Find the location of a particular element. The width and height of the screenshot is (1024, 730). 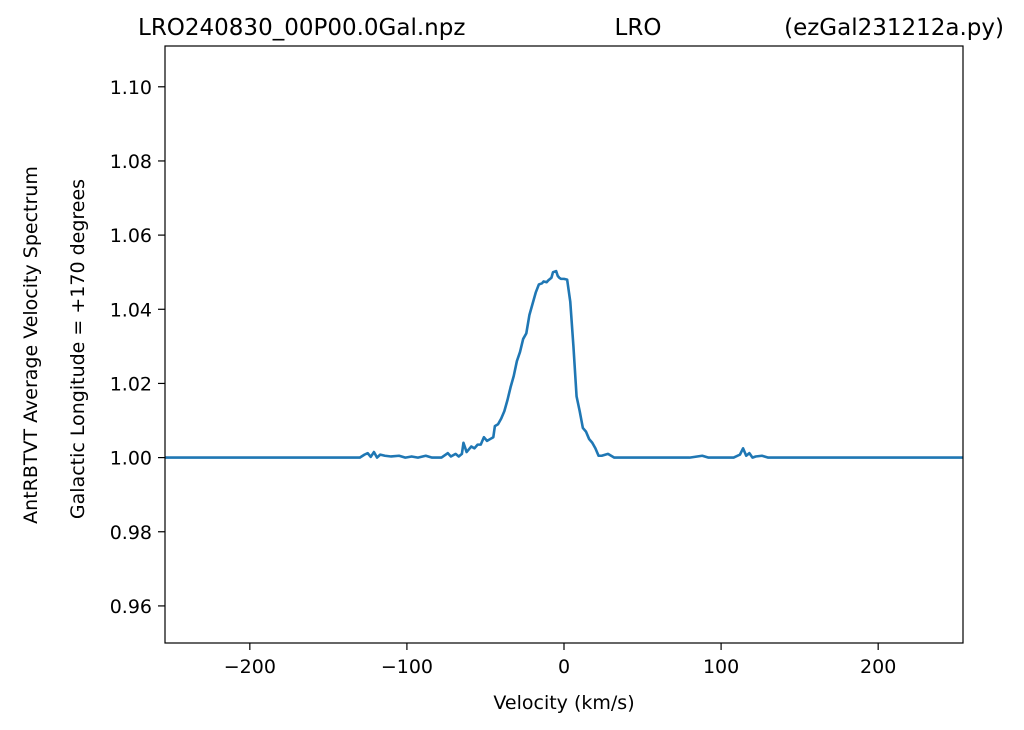

x-axis-label: Velocity (km/s) is located at coordinates (563, 703).